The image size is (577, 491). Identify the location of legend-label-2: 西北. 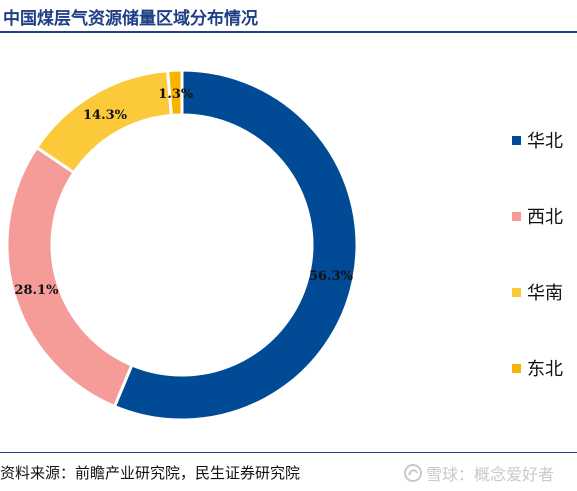
(545, 217).